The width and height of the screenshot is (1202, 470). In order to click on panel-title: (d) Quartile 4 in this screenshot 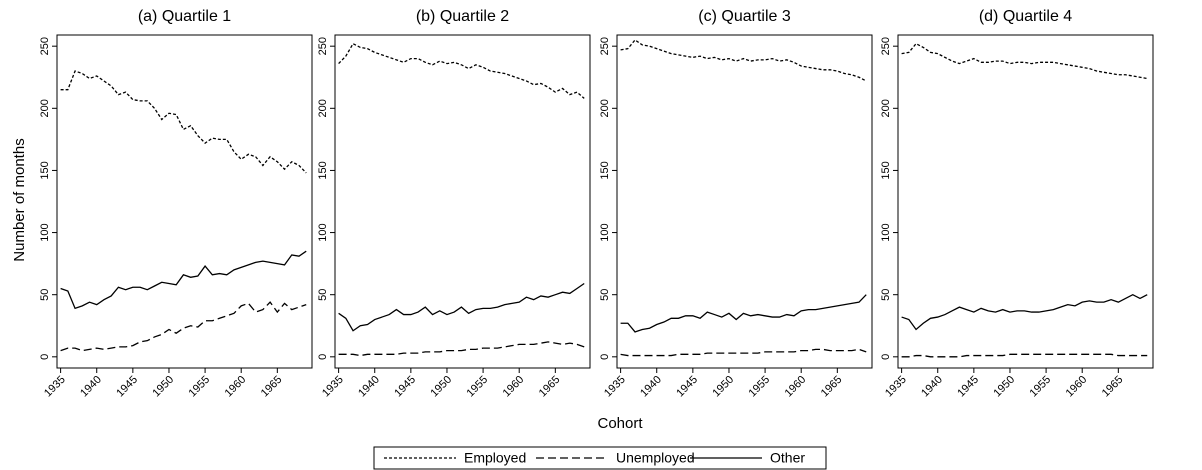, I will do `click(1025, 16)`.